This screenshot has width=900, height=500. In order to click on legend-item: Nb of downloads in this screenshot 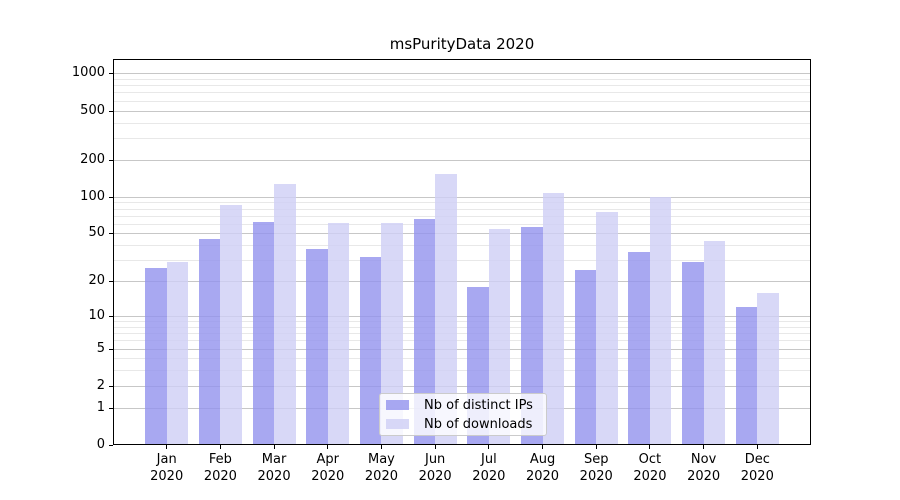, I will do `click(463, 424)`.